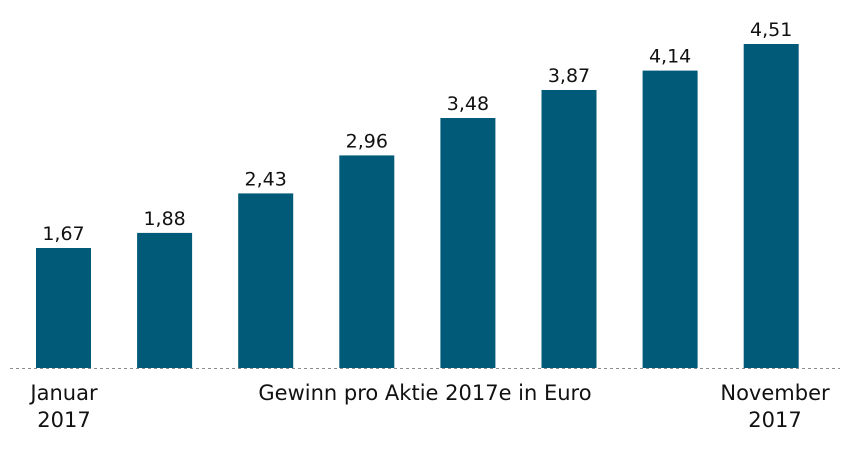 The image size is (850, 464). What do you see at coordinates (164, 219) in the screenshot?
I see `bar-value-label-2: 1,88` at bounding box center [164, 219].